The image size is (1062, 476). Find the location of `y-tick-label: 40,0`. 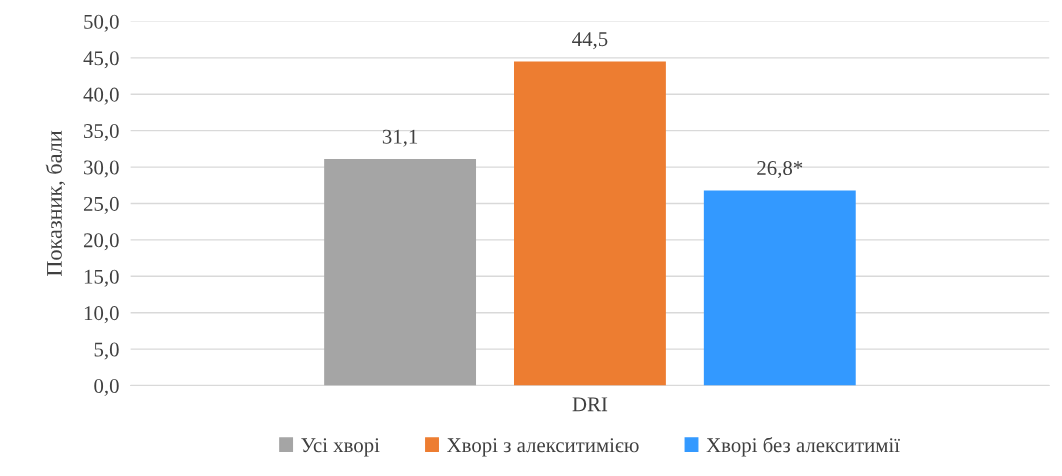

y-tick-label: 40,0 is located at coordinates (101, 96).